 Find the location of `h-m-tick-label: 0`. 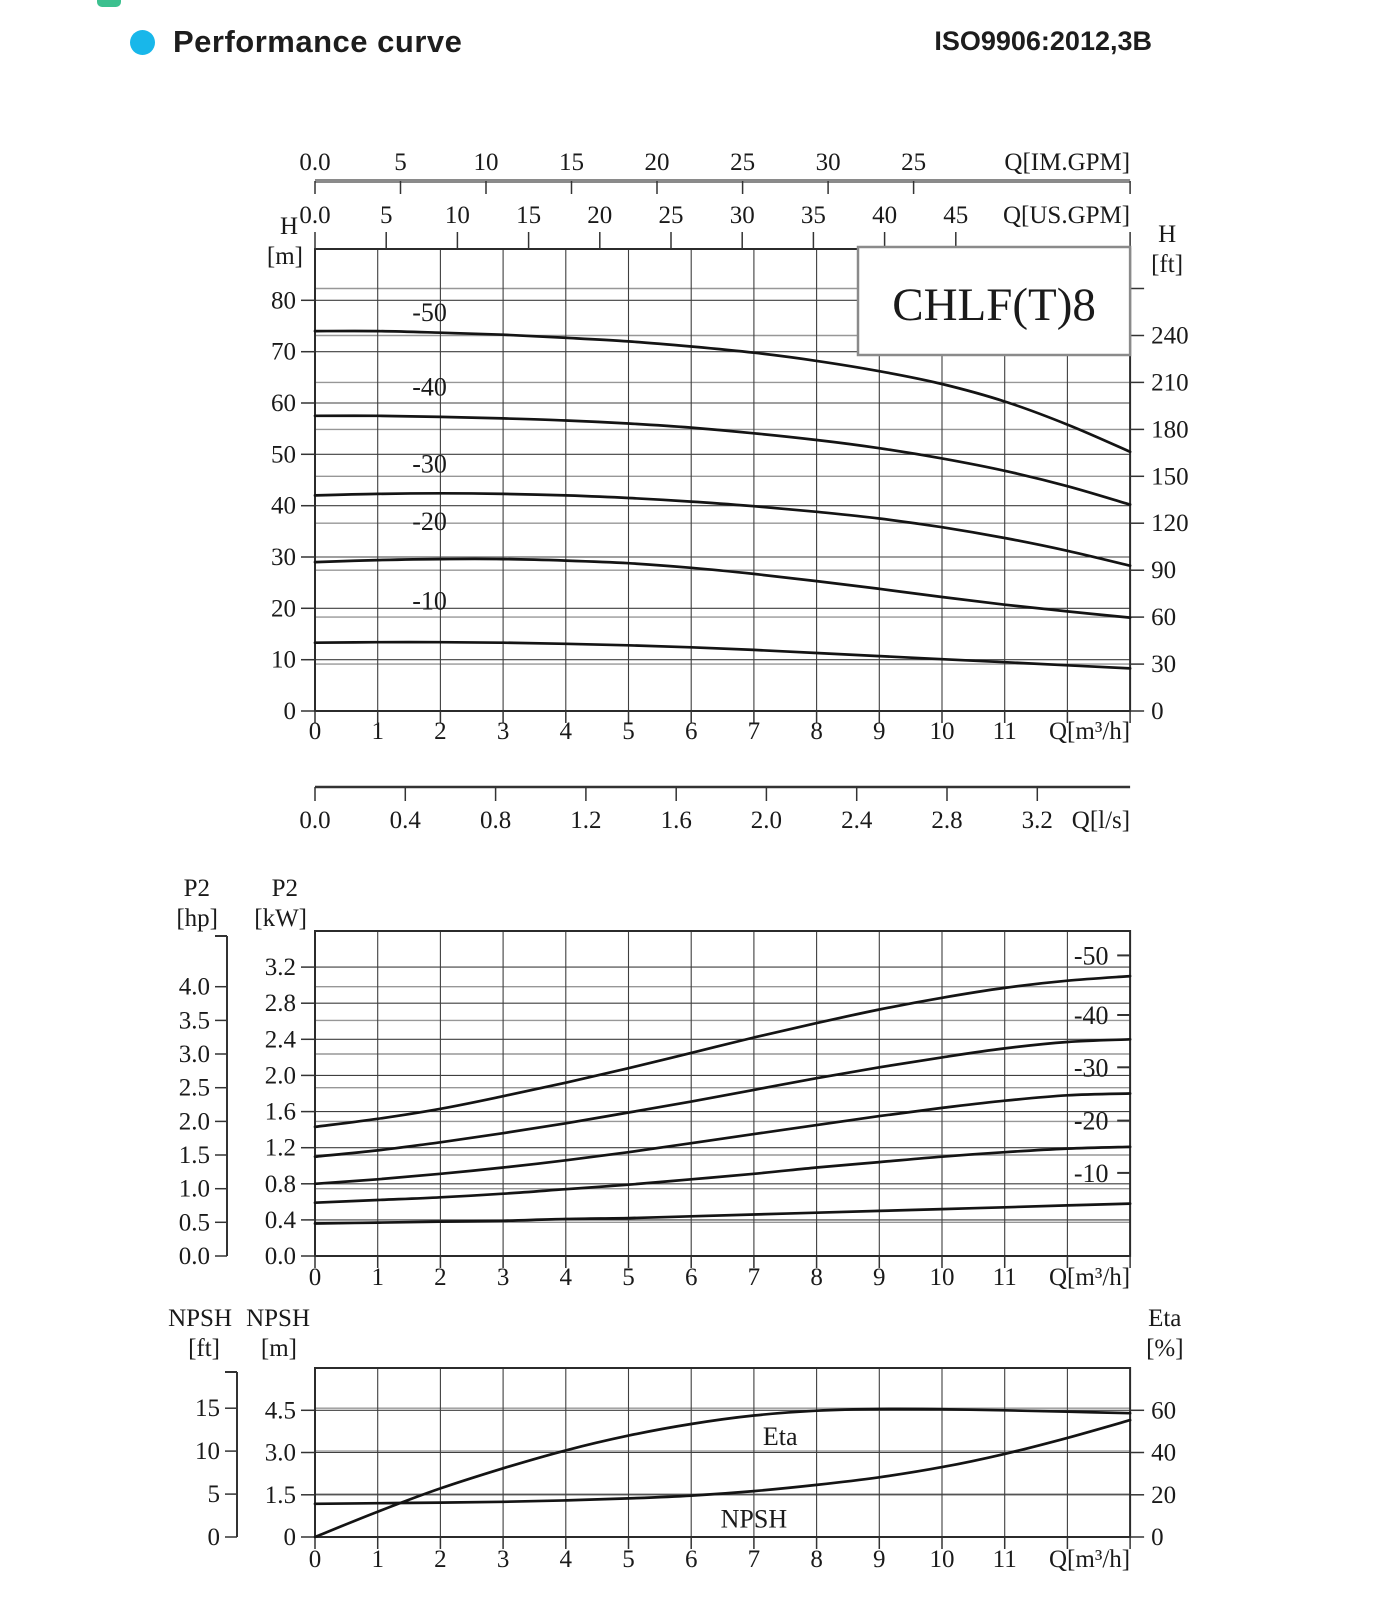

h-m-tick-label: 0 is located at coordinates (290, 711).